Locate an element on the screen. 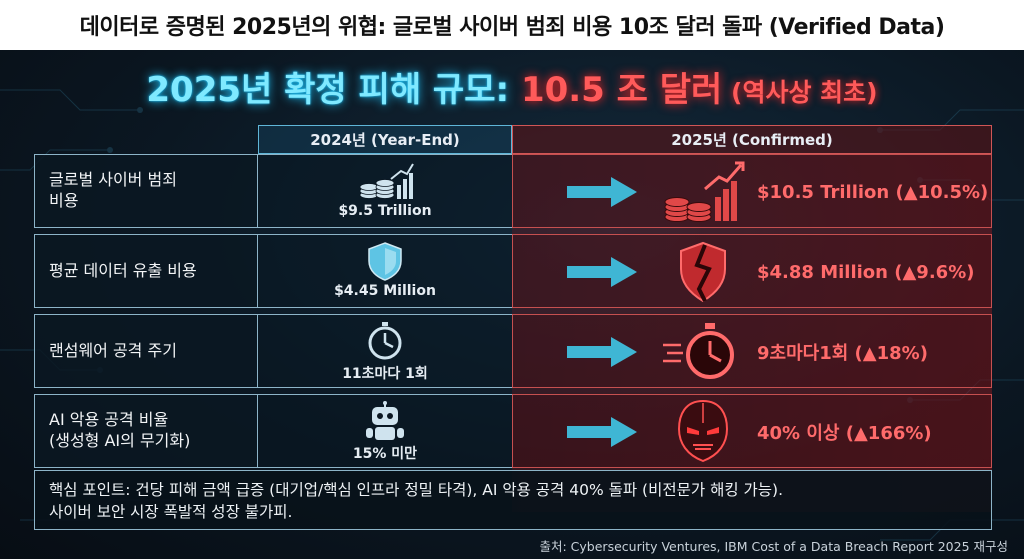 The height and width of the screenshot is (559, 1024). row-label-line2: 비용 is located at coordinates (64, 200).